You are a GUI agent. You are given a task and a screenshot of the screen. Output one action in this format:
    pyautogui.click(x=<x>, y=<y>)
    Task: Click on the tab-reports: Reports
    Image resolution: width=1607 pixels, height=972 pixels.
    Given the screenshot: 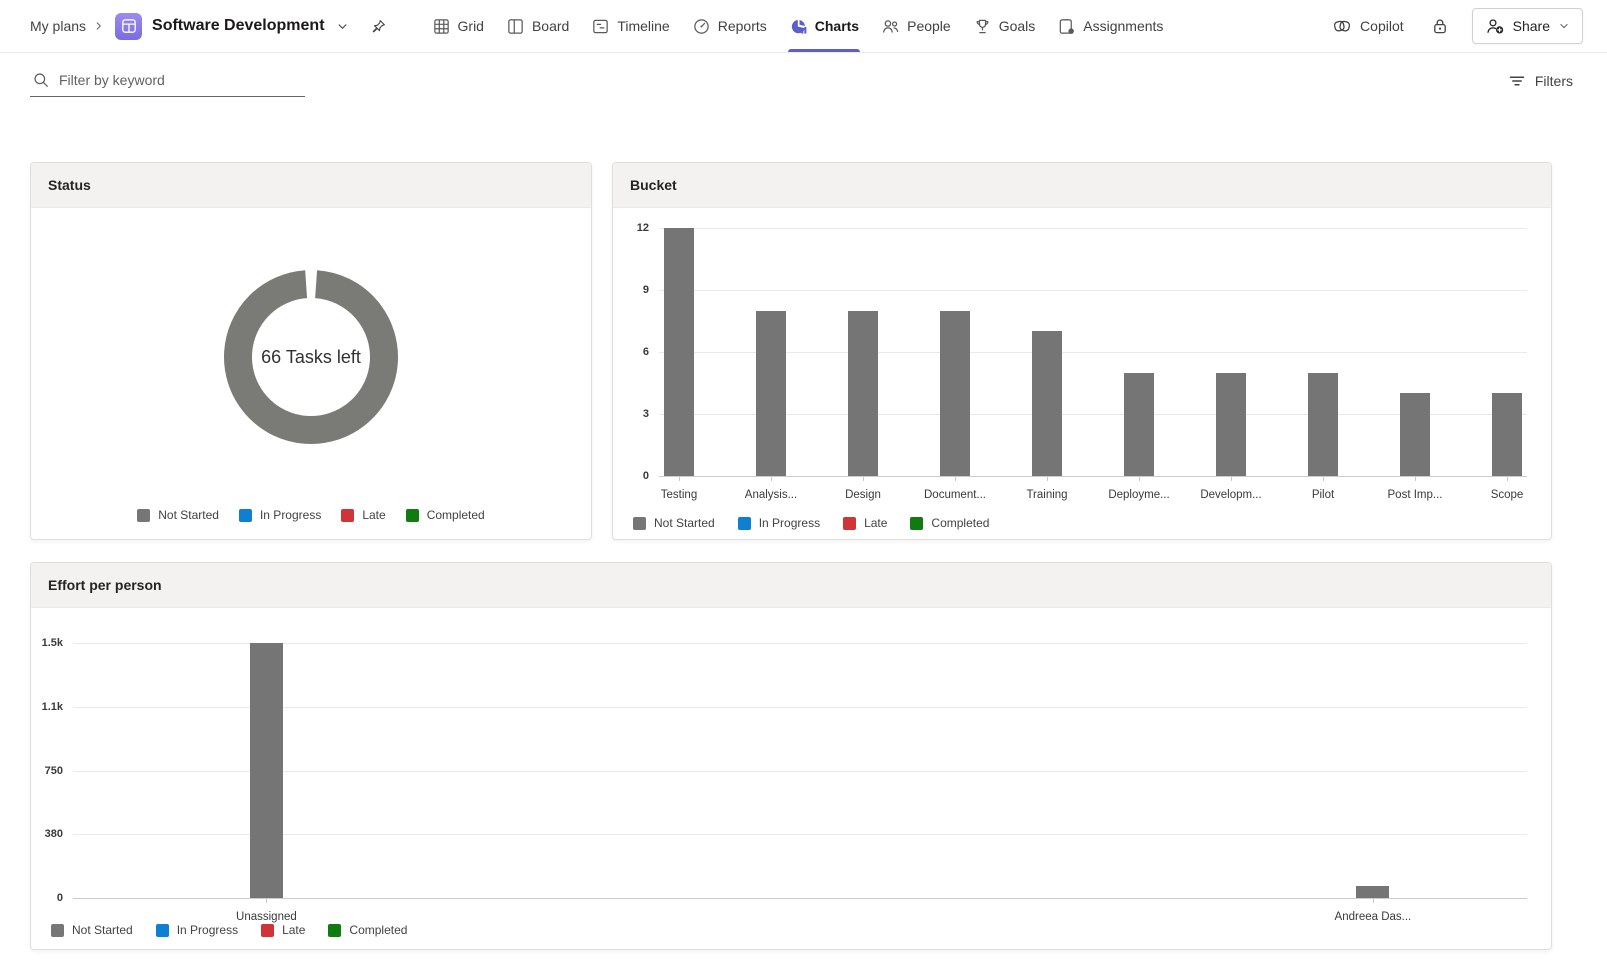 What is the action you would take?
    pyautogui.click(x=729, y=26)
    